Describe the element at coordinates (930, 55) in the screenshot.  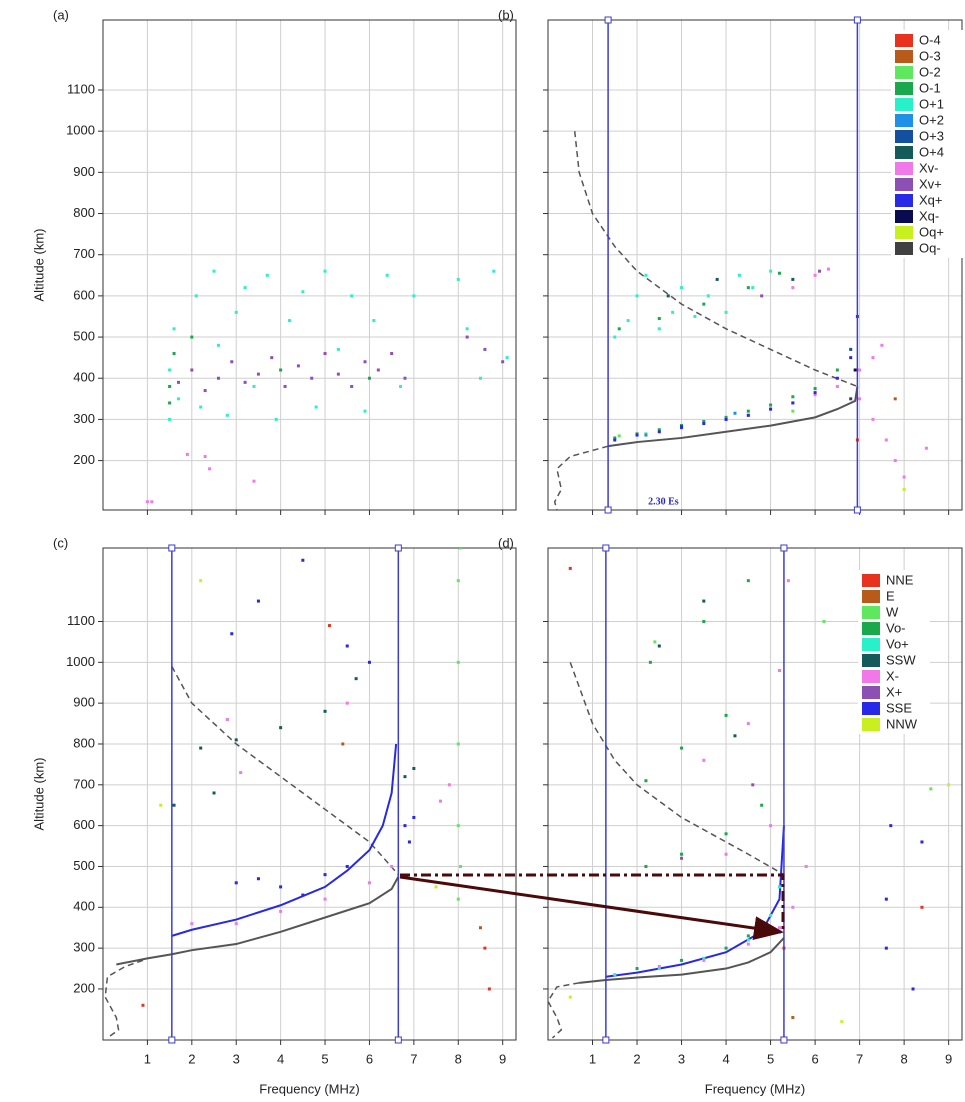
I see `legend-label: O-3` at that location.